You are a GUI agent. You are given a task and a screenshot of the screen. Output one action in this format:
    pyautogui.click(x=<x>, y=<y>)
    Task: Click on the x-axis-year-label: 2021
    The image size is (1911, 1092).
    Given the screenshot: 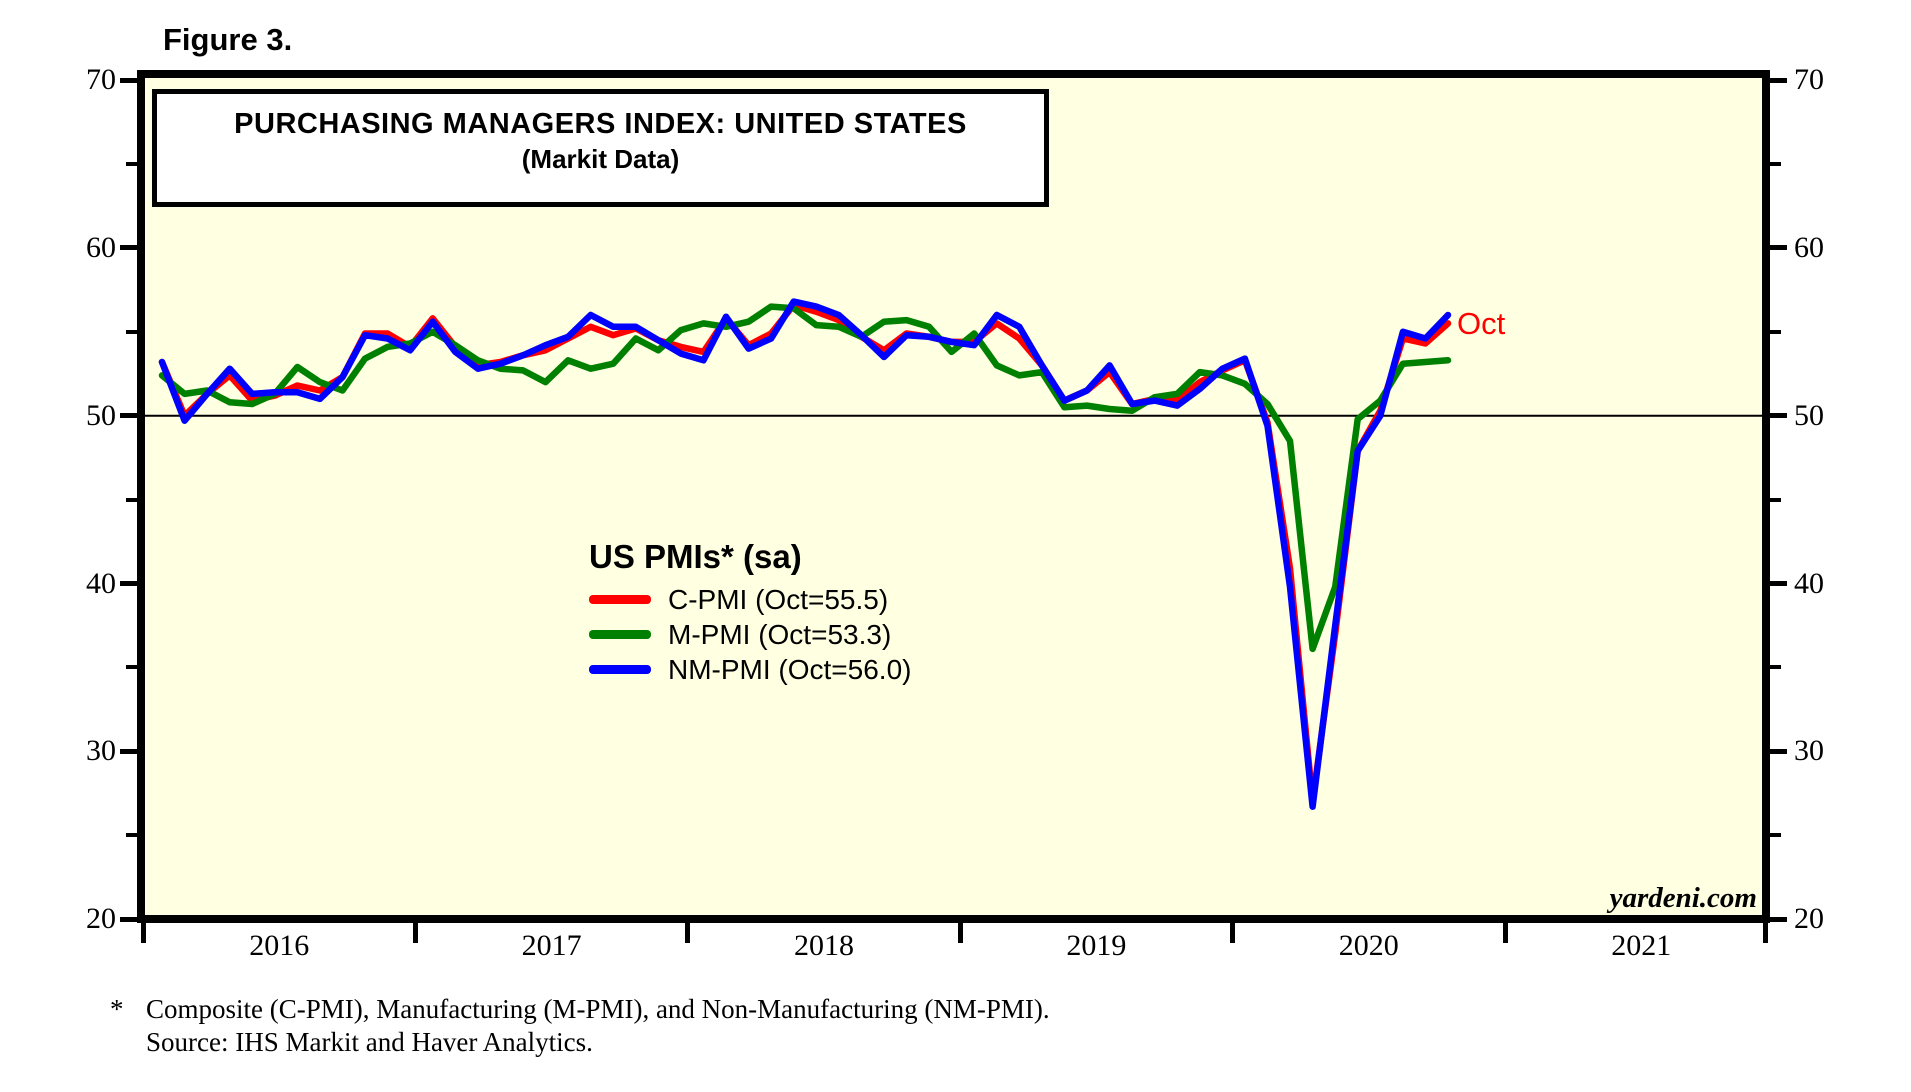 What is the action you would take?
    pyautogui.click(x=1641, y=945)
    